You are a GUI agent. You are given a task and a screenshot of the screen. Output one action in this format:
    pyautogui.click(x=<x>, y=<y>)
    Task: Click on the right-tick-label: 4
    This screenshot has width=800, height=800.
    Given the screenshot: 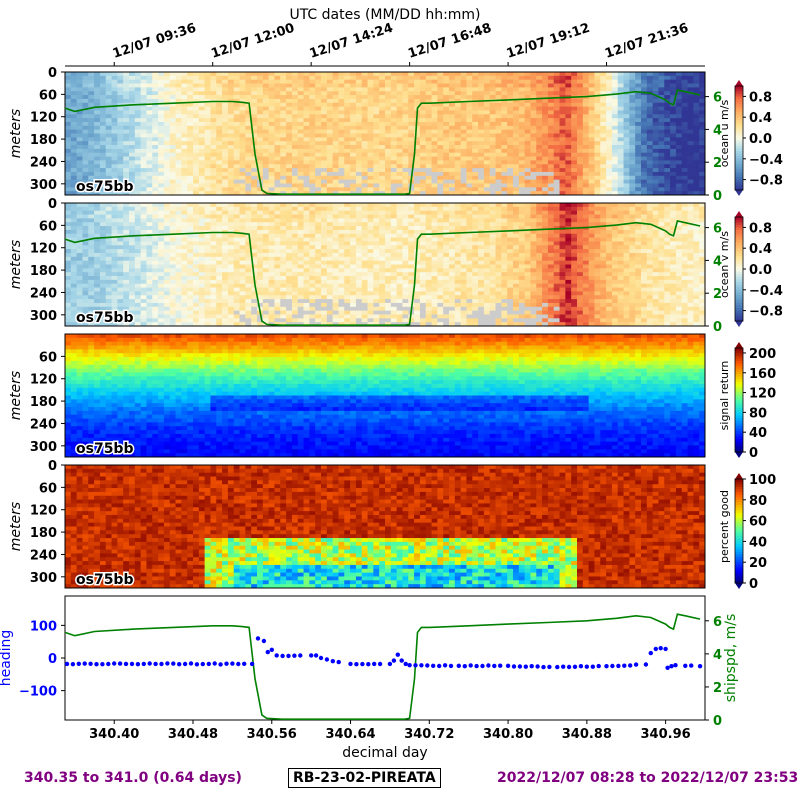 What is the action you would take?
    pyautogui.click(x=717, y=130)
    